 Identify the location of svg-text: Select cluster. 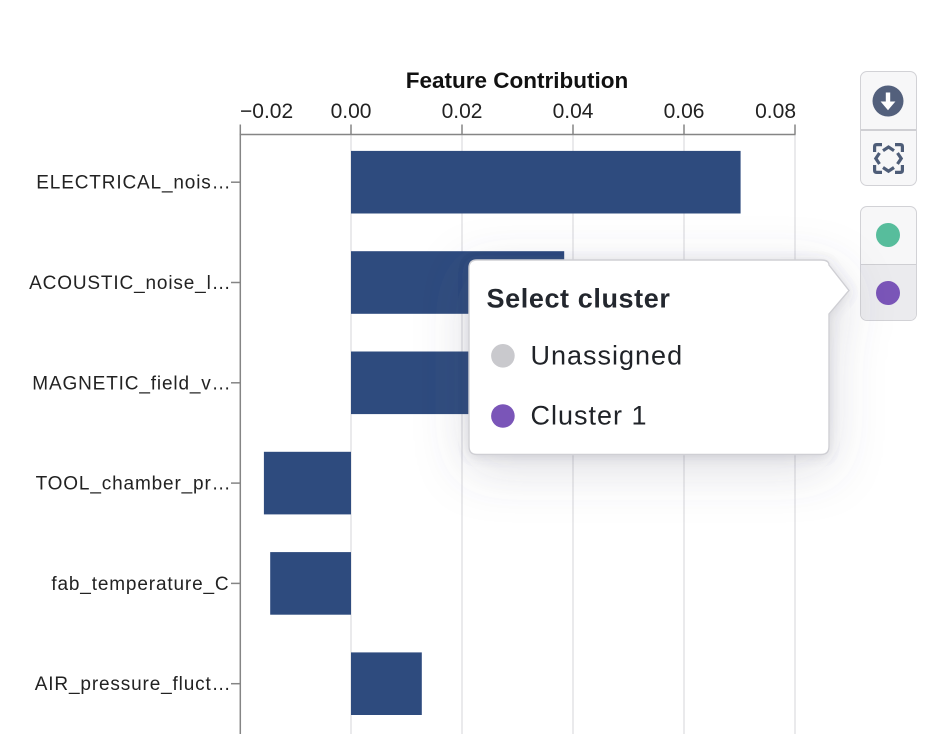
(579, 298).